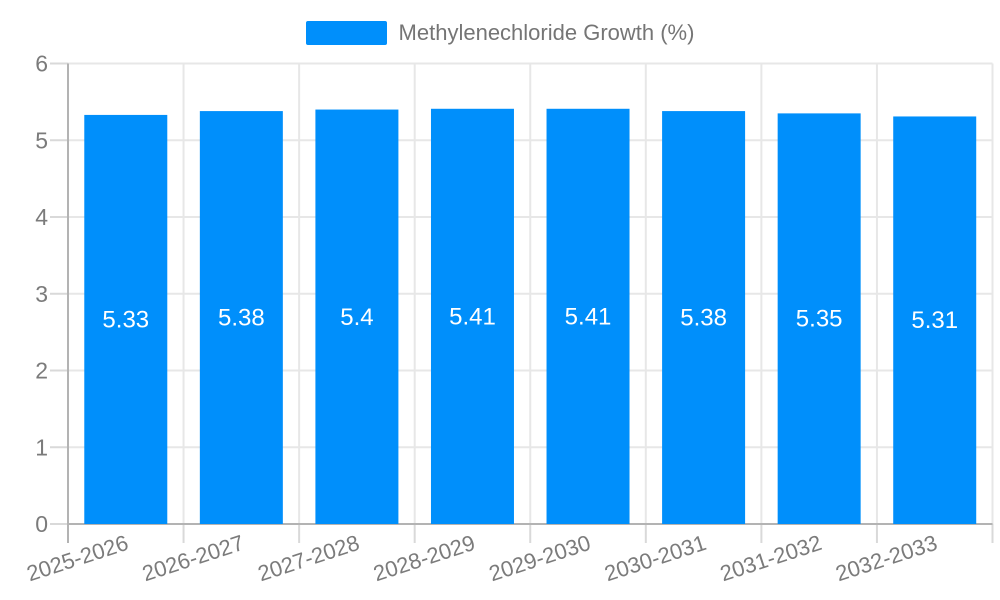  What do you see at coordinates (41, 217) in the screenshot?
I see `y-axis-label: 4` at bounding box center [41, 217].